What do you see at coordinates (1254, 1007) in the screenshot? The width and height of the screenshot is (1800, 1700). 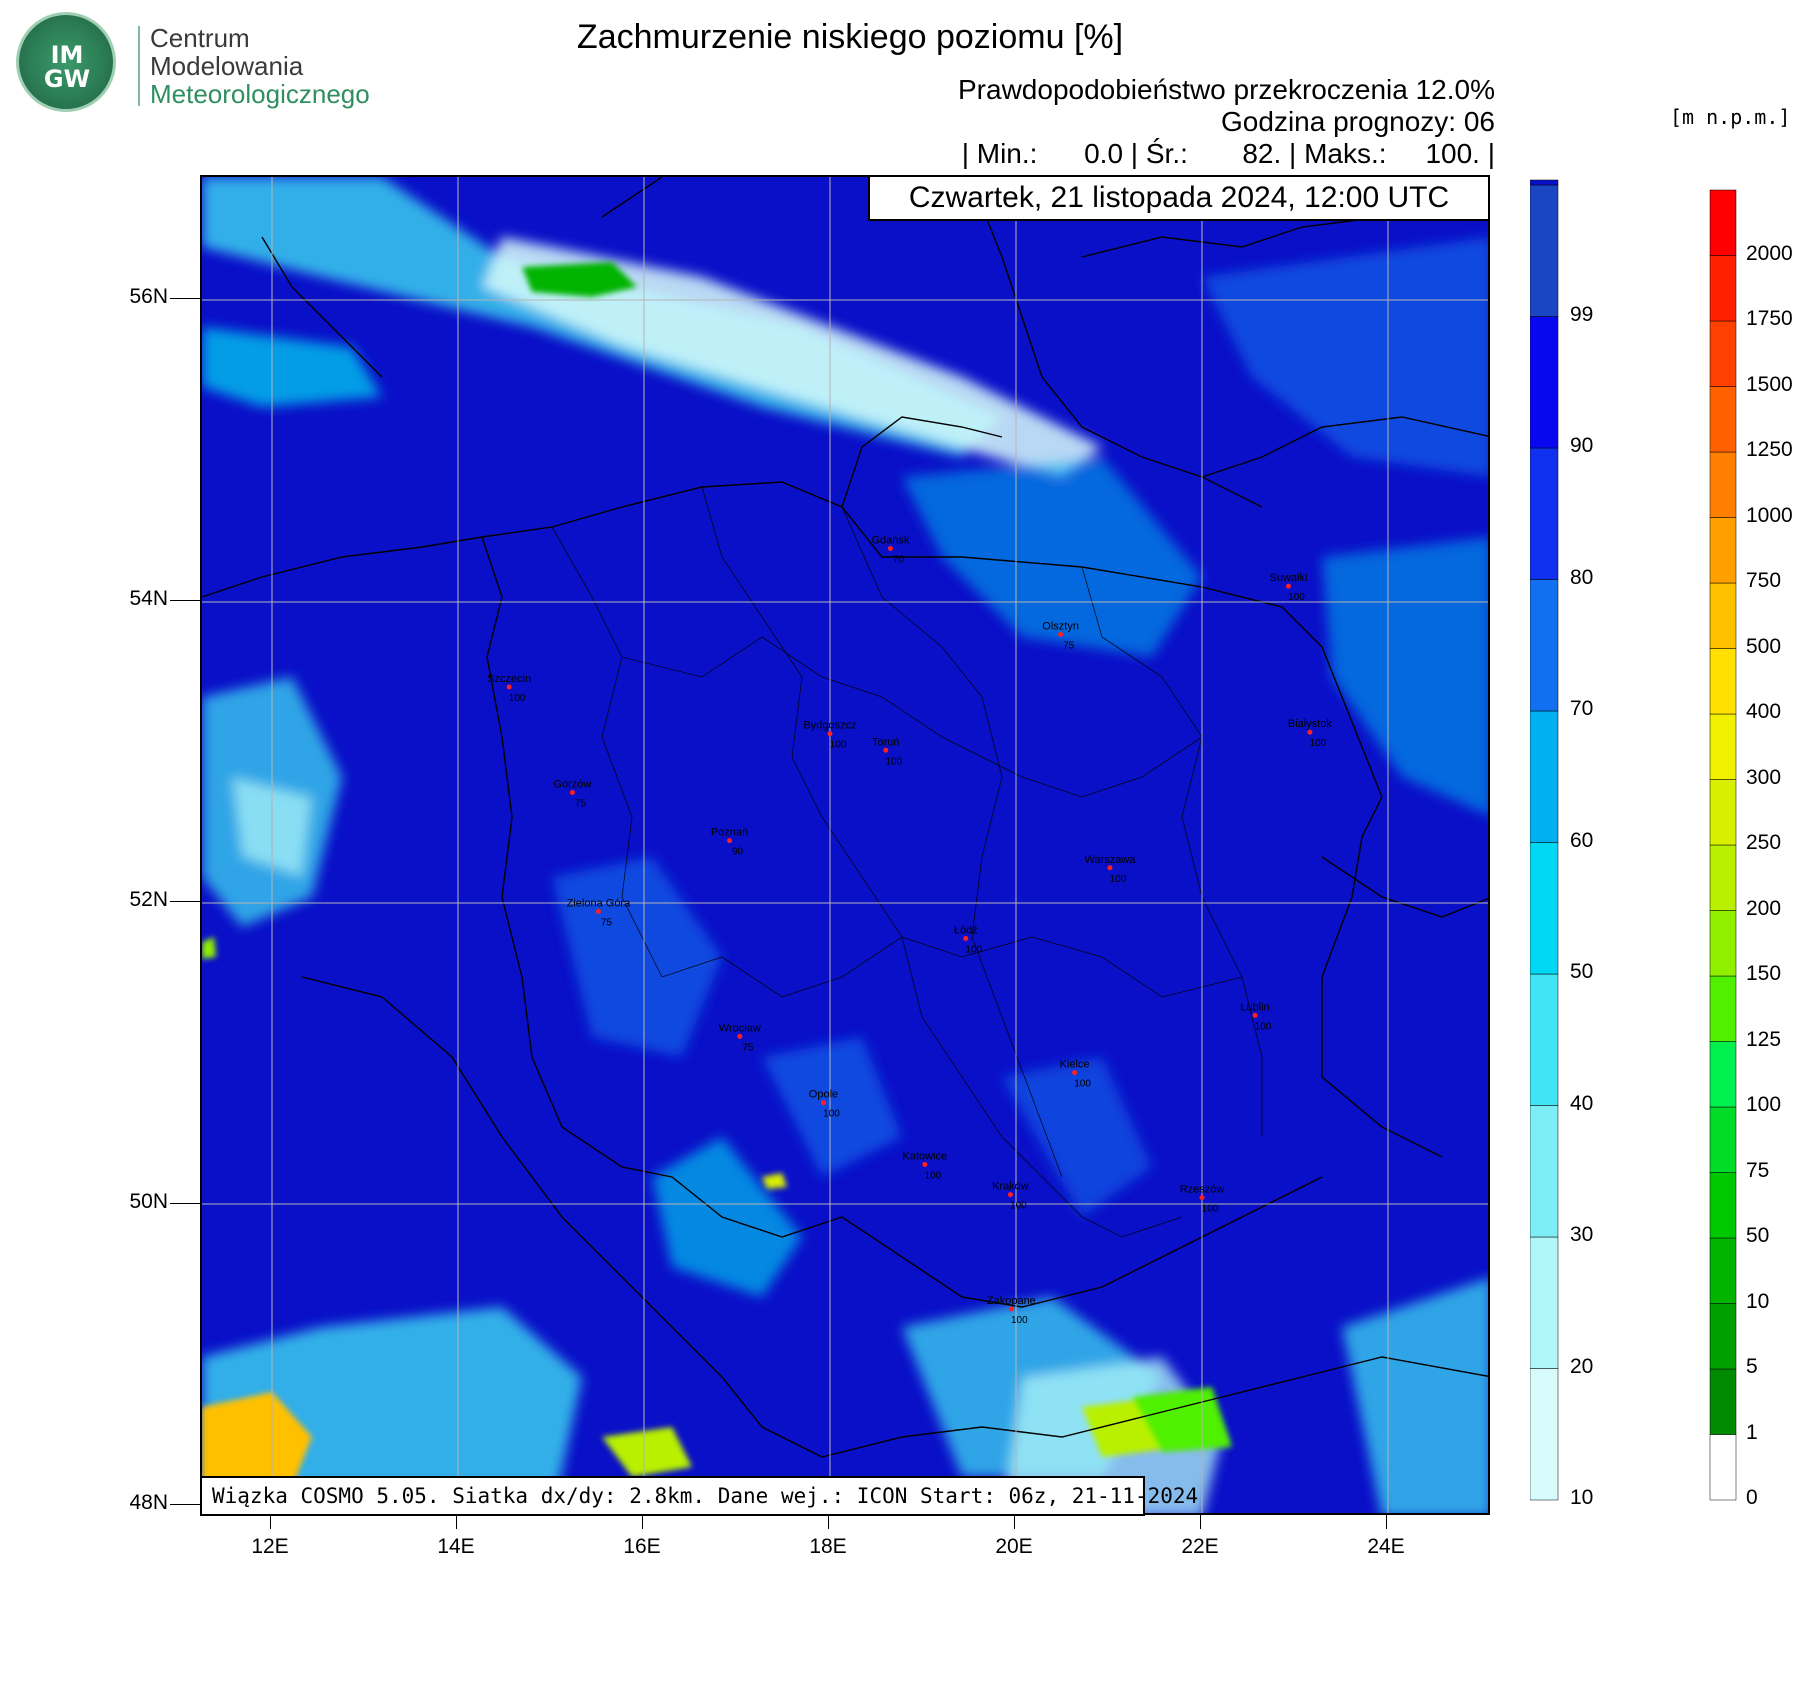 I see `city-name: Lublin` at bounding box center [1254, 1007].